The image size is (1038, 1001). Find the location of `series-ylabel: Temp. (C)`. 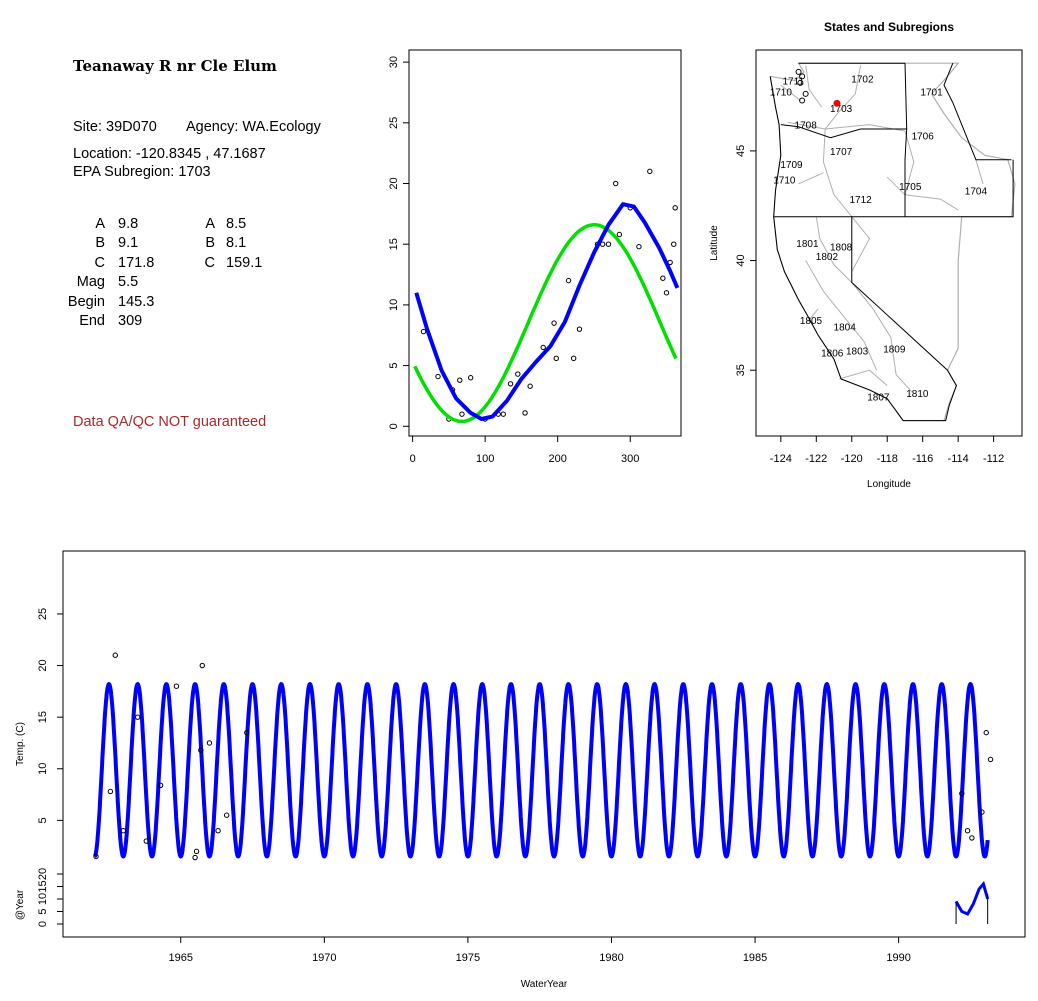

series-ylabel: Temp. (C) is located at coordinates (20, 744).